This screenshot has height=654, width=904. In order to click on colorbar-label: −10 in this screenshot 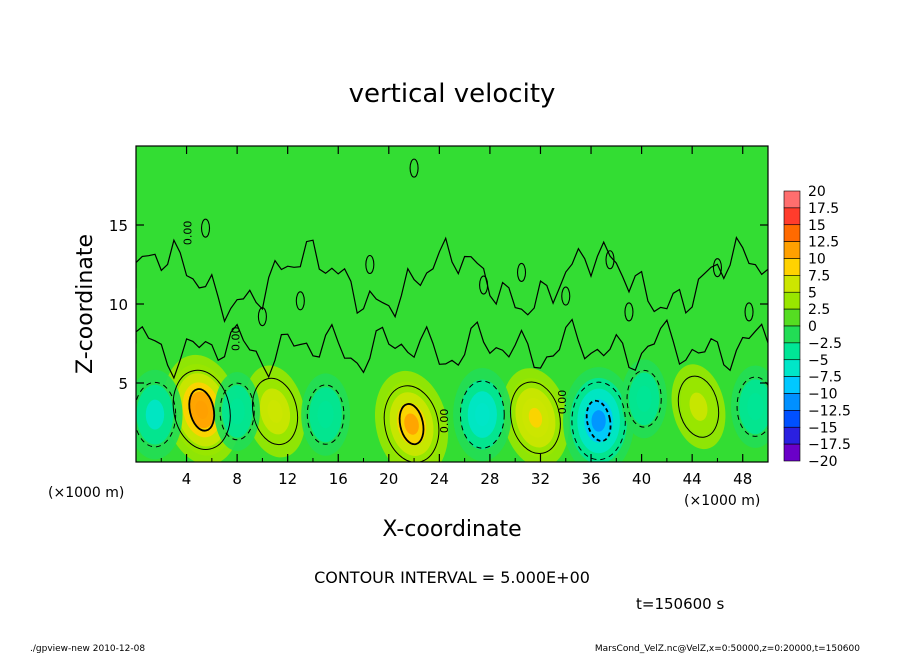, I will do `click(823, 395)`.